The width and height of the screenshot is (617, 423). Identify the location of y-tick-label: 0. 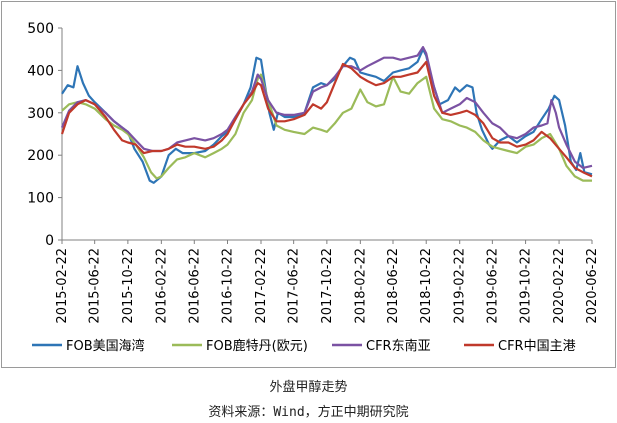
(49, 241).